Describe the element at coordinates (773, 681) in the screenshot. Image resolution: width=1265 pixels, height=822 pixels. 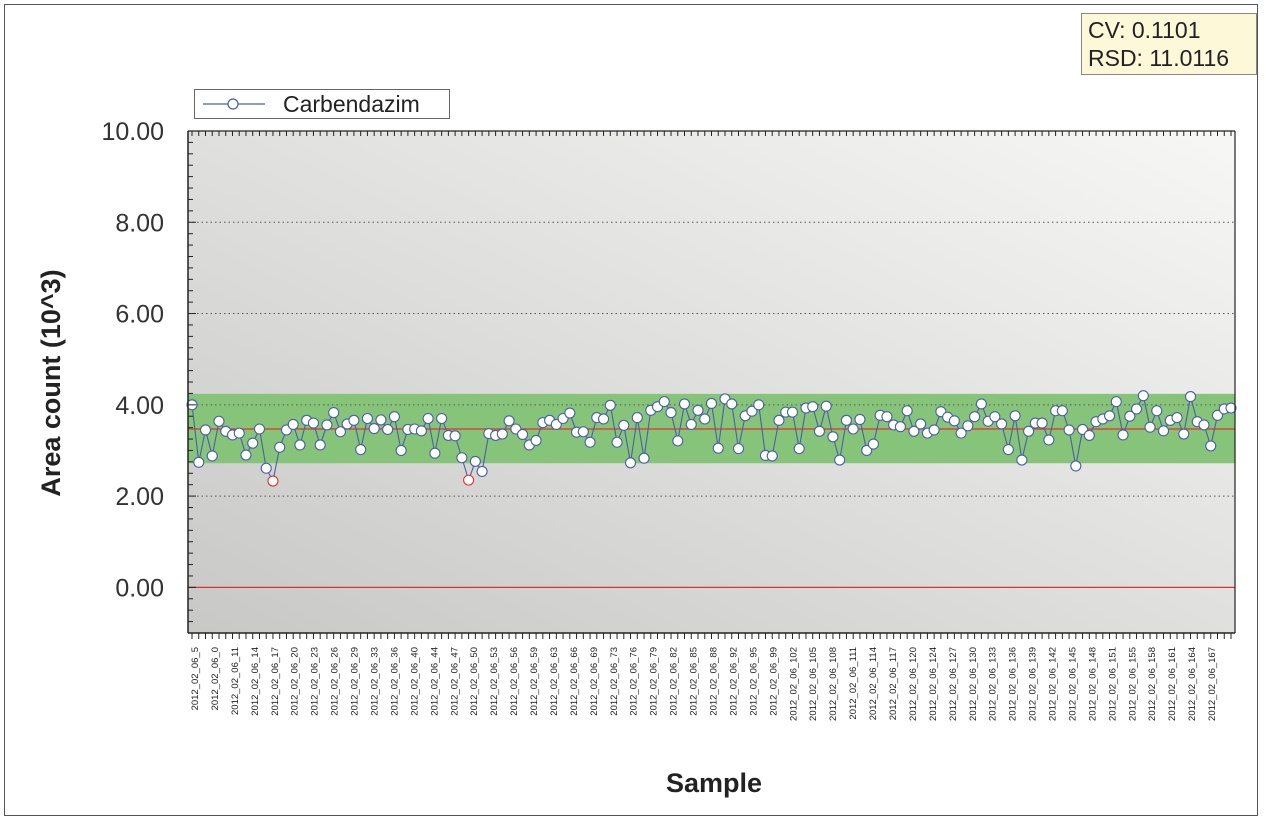
I see `x-tick-label: 2012_02_06_99` at that location.